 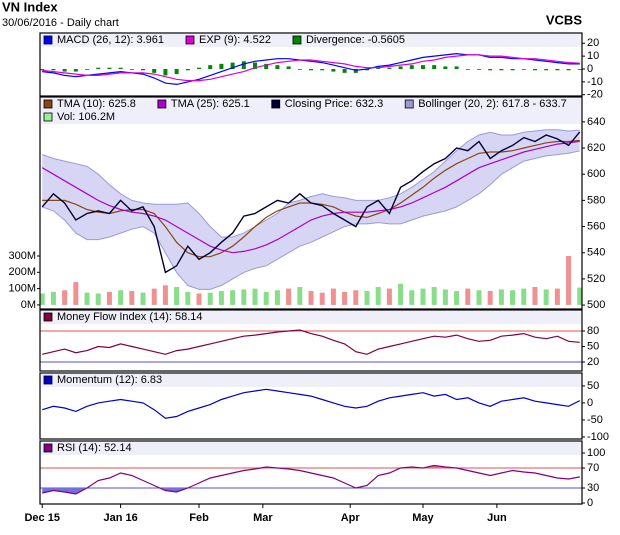 What do you see at coordinates (22, 256) in the screenshot?
I see `y2-tick-label: 300M` at bounding box center [22, 256].